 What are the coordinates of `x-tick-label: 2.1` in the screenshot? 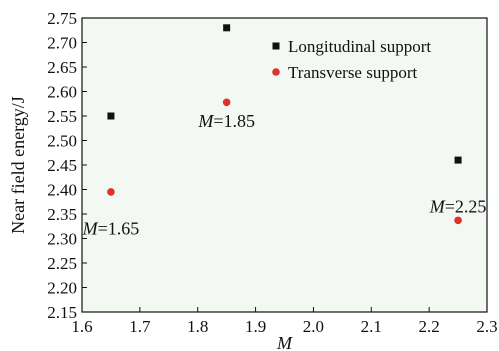 It's located at (371, 326).